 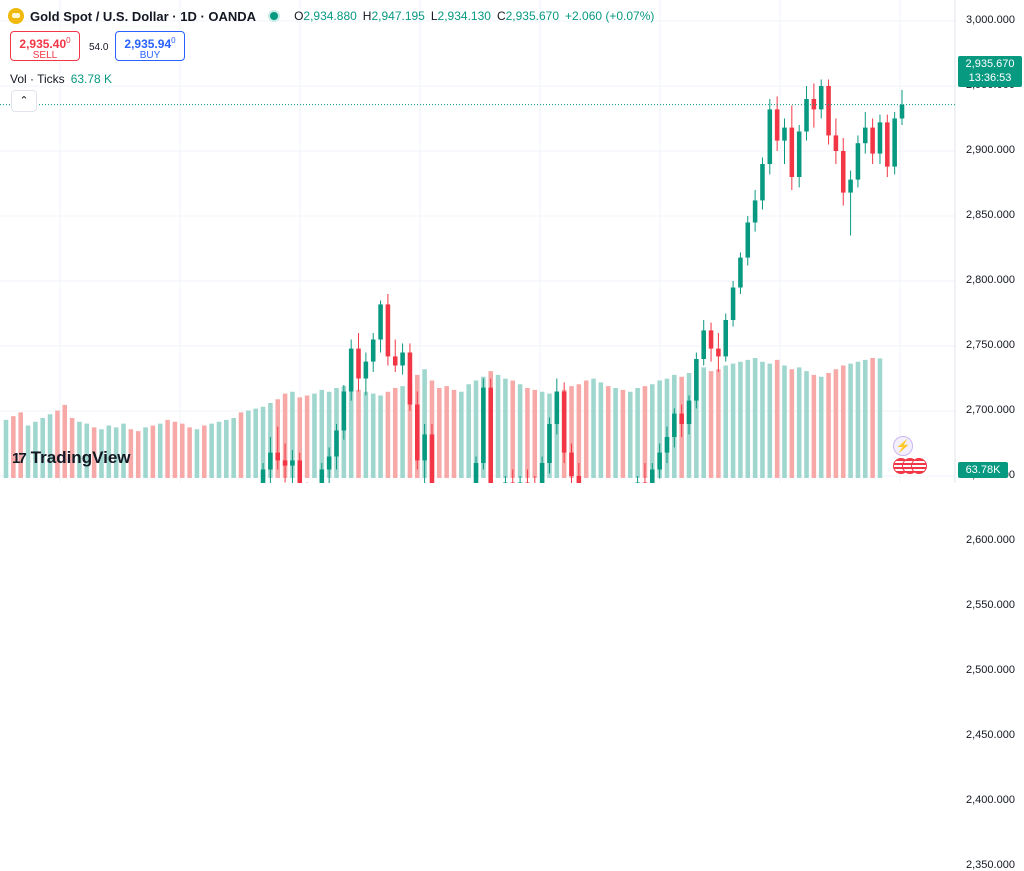 I want to click on price-axis-label: 2,700.000, so click(x=990, y=410).